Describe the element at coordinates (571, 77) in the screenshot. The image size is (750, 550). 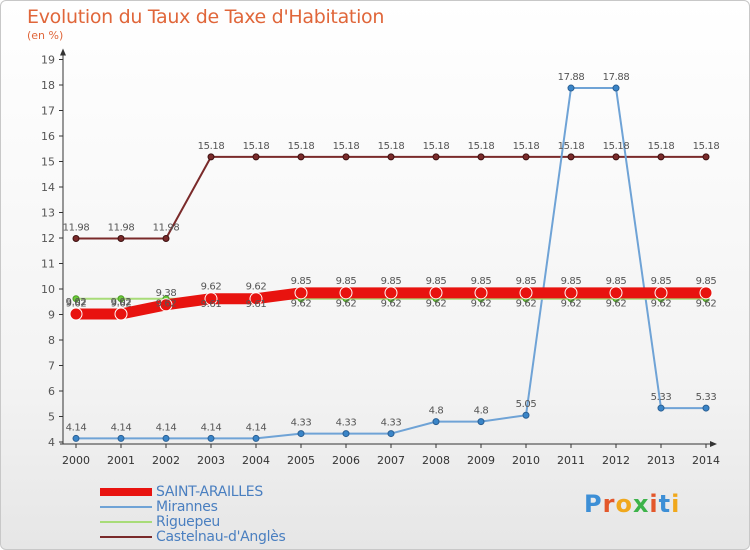
I see `data-label-mirannes: 17.88` at that location.